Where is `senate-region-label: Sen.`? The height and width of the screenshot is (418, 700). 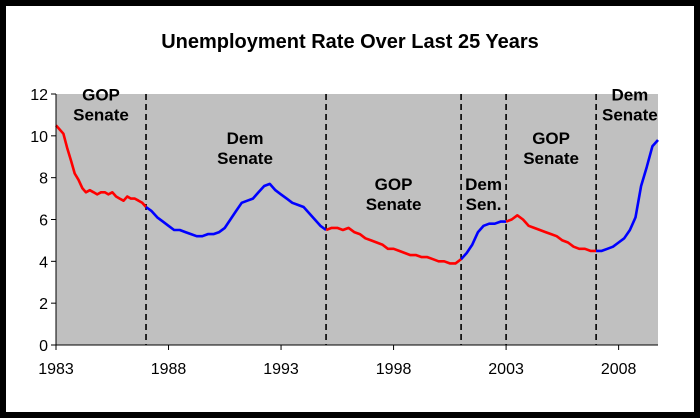
senate-region-label: Sen. is located at coordinates (484, 204).